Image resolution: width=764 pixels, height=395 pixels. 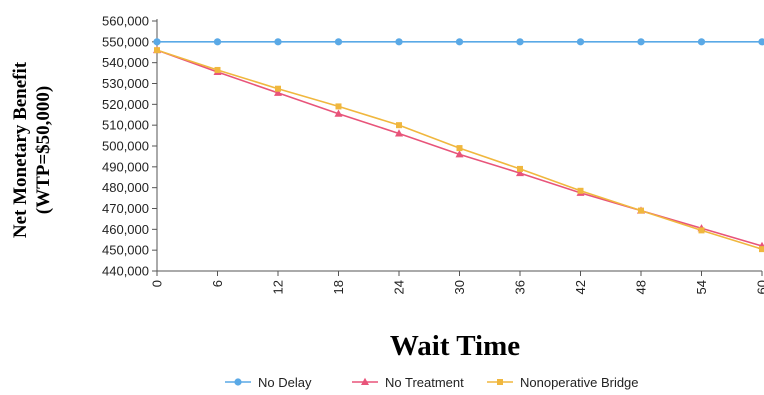 I want to click on legend-item: No Delay, so click(x=268, y=382).